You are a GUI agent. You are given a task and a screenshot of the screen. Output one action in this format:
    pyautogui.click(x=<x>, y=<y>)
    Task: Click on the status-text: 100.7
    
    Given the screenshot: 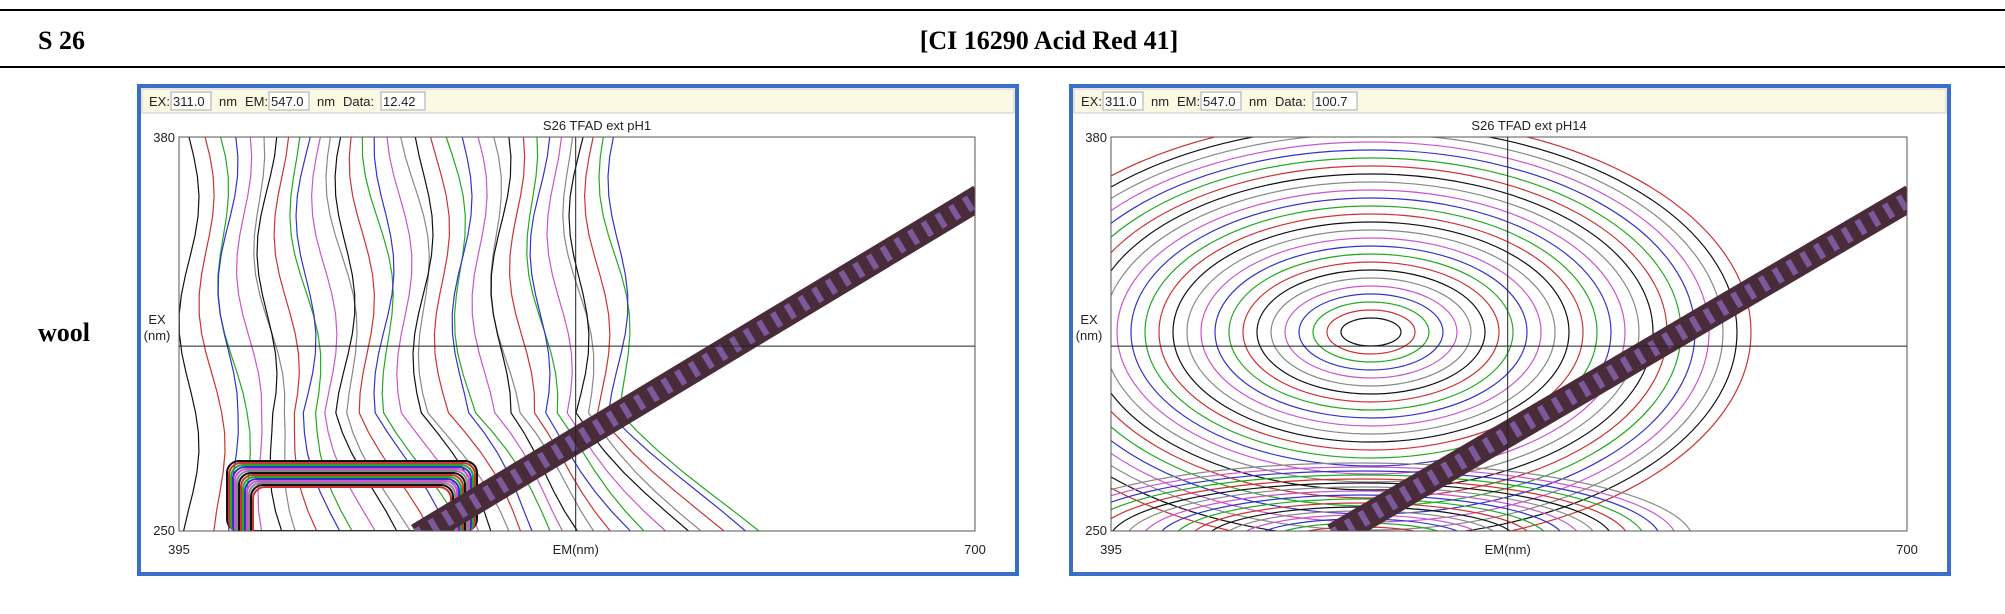 What is the action you would take?
    pyautogui.click(x=1331, y=101)
    